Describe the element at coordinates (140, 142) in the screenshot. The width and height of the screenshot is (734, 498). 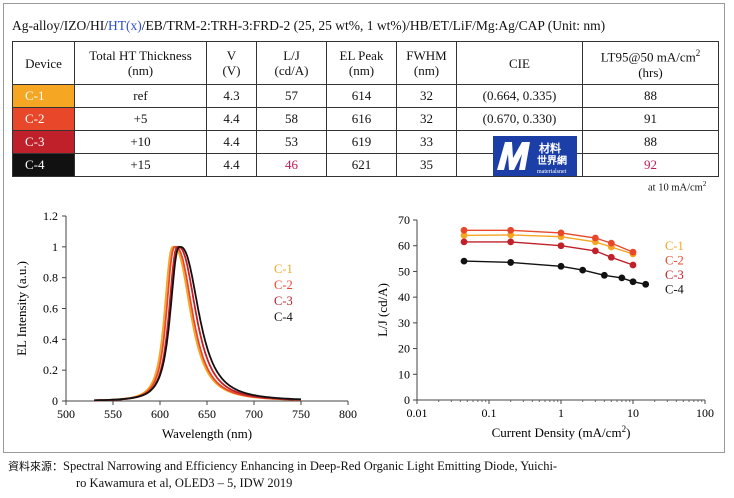
I see `cell-ht: +10` at that location.